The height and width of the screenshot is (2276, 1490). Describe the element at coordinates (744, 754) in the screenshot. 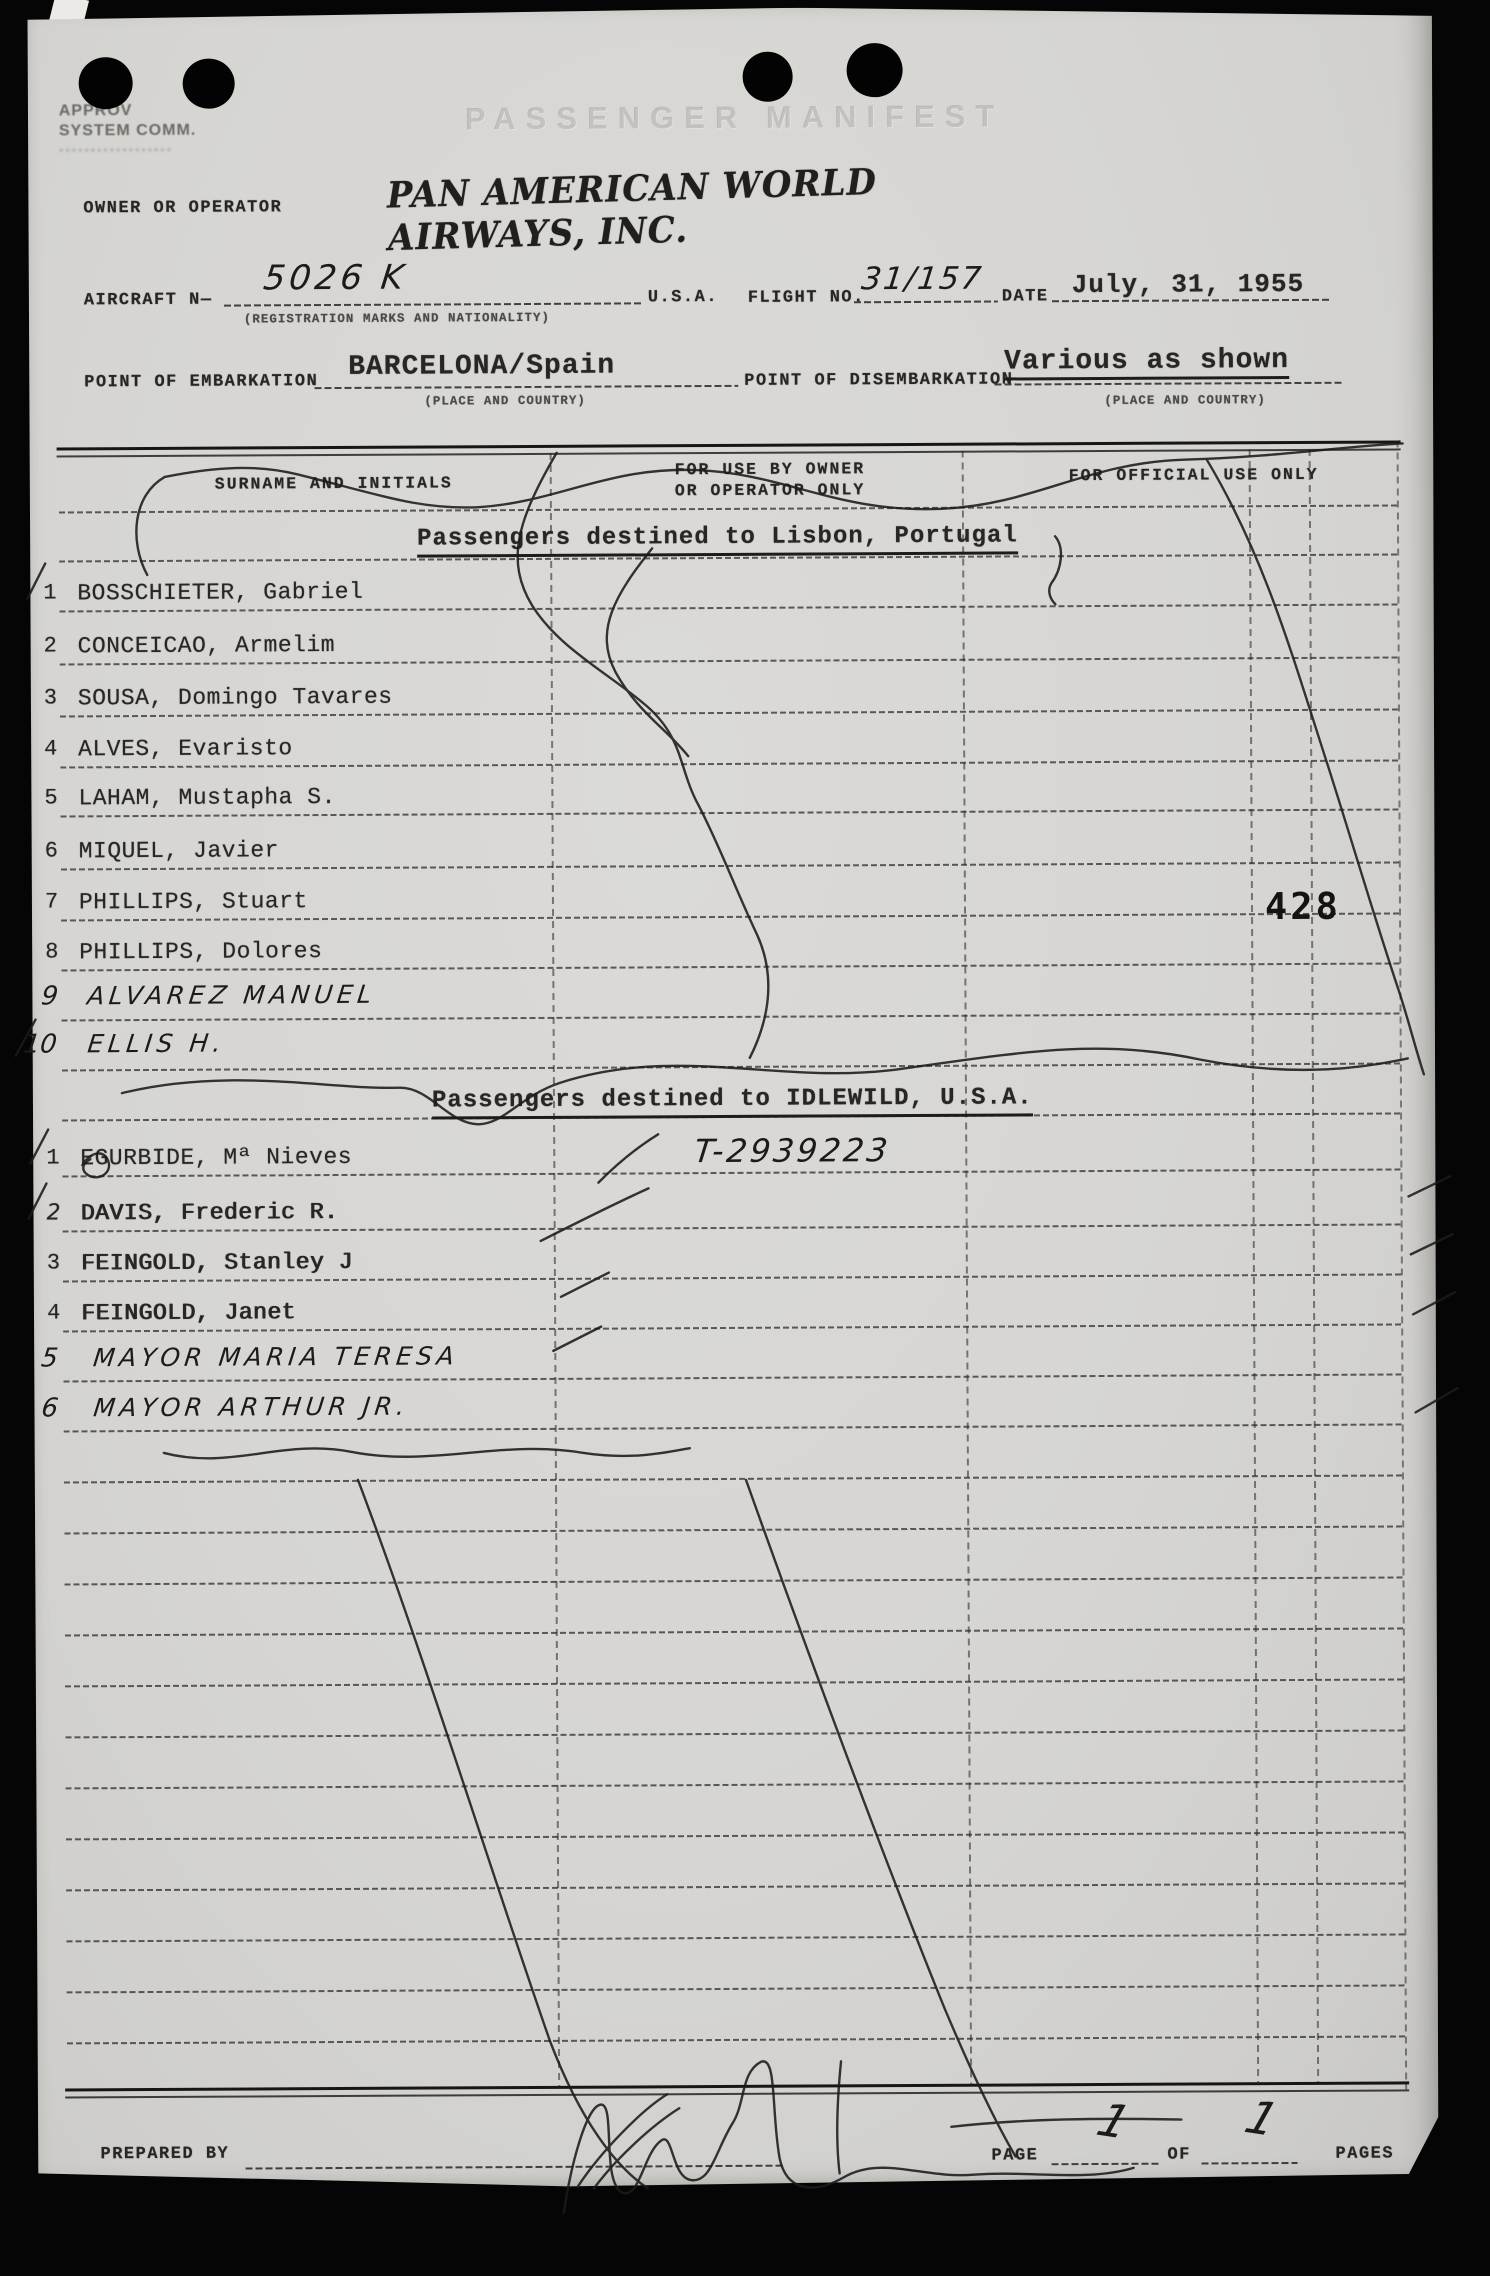

I see `passenger-row: 4 ALVES, Evaristo` at that location.